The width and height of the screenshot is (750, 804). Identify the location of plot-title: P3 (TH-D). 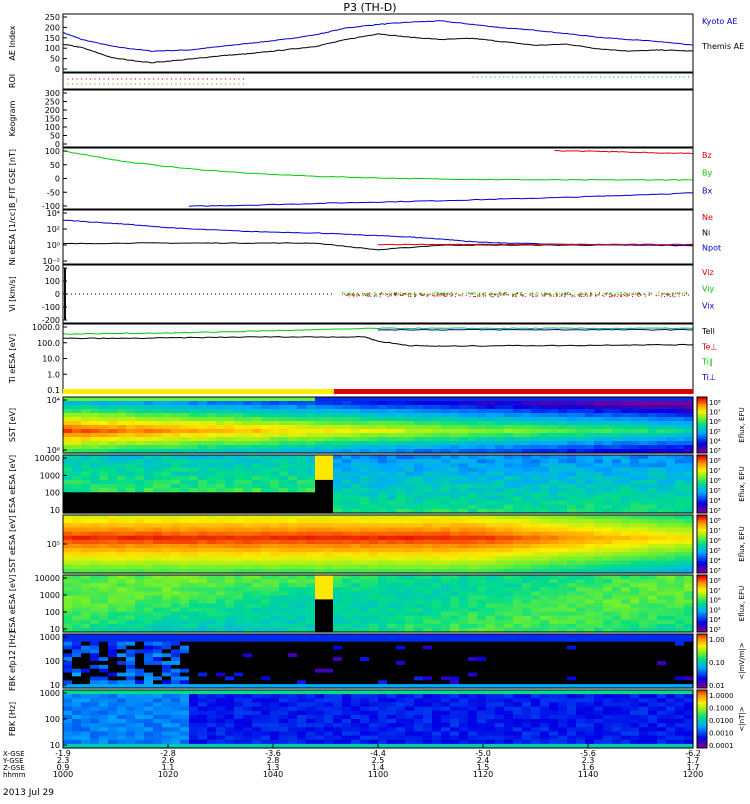
(369, 7).